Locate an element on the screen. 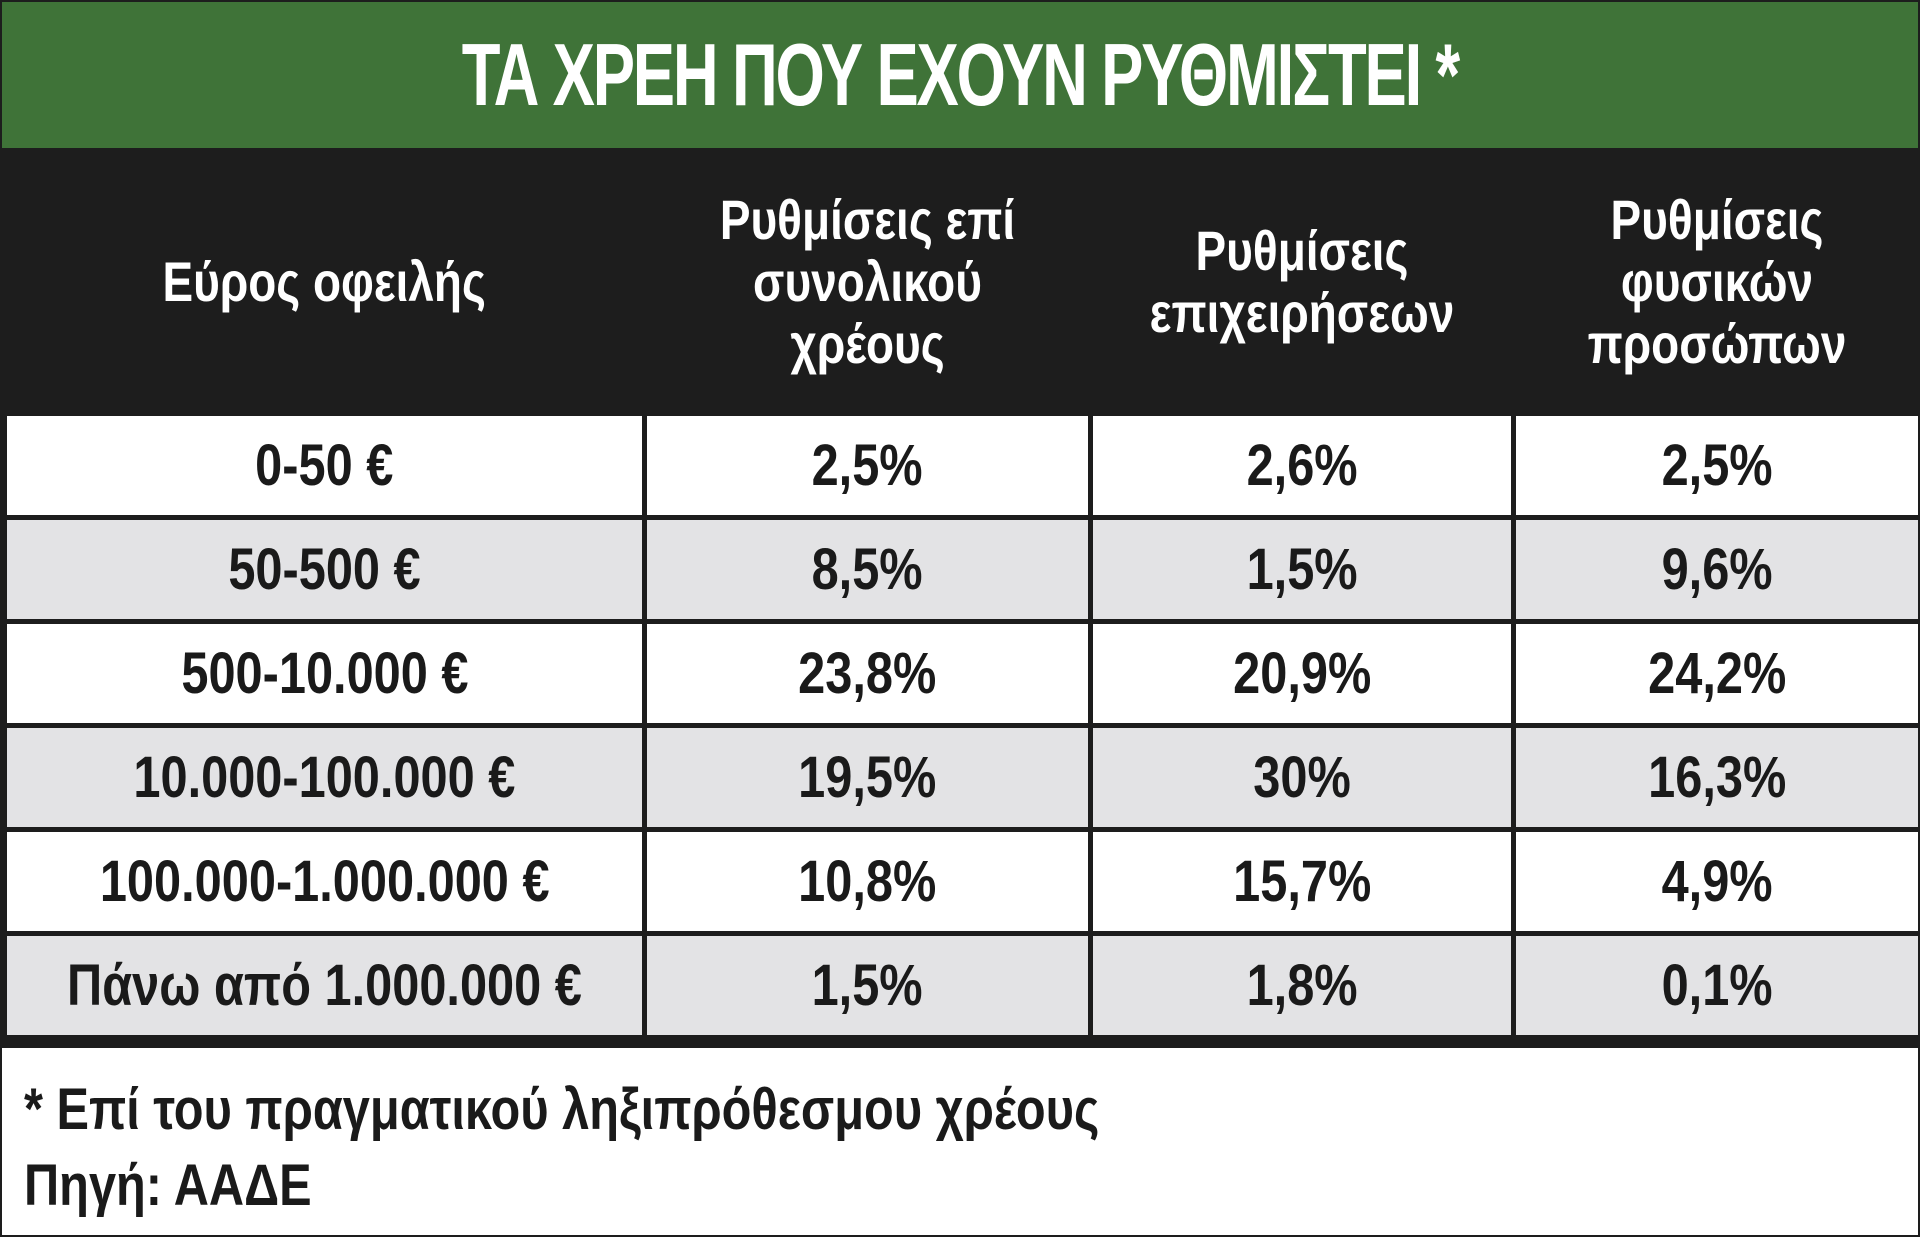 The width and height of the screenshot is (1920, 1237). debt-range-cell: 100.000-1.000.000 € is located at coordinates (324, 881).